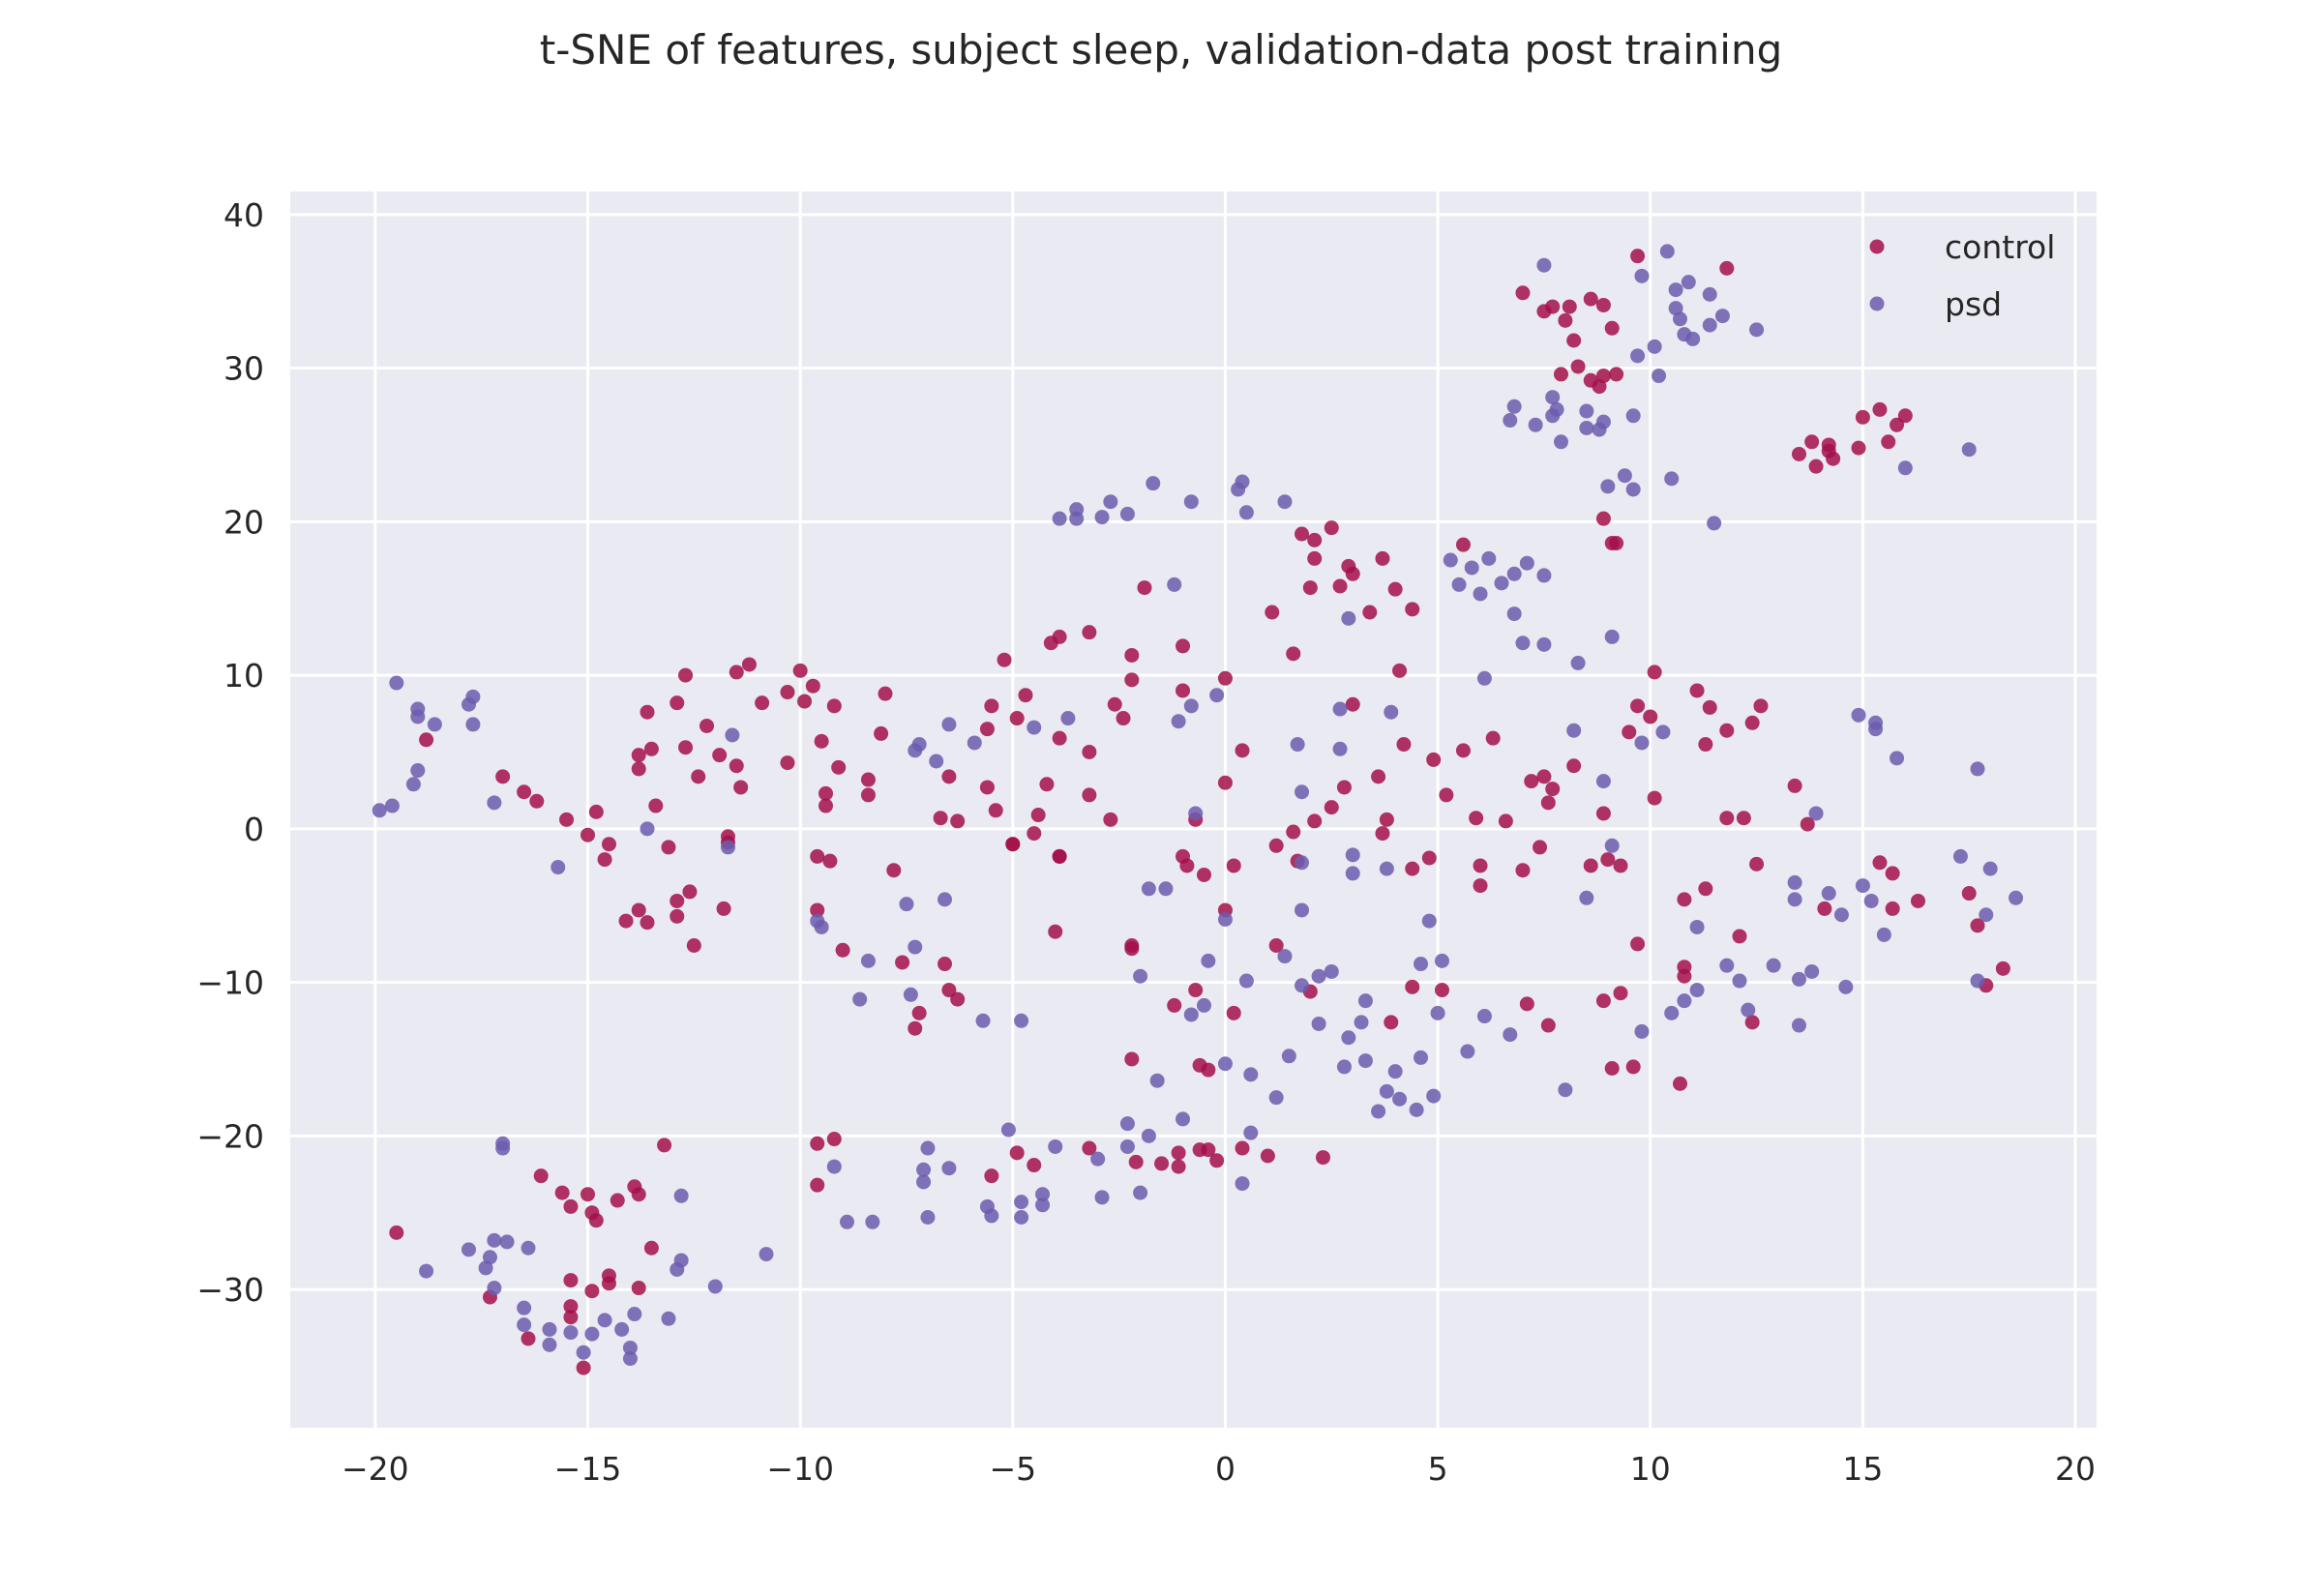  Describe the element at coordinates (1219, 1469) in the screenshot. I see `x-axis-ticks: −20 −15 −10 −5 0 5 10 15 20` at that location.